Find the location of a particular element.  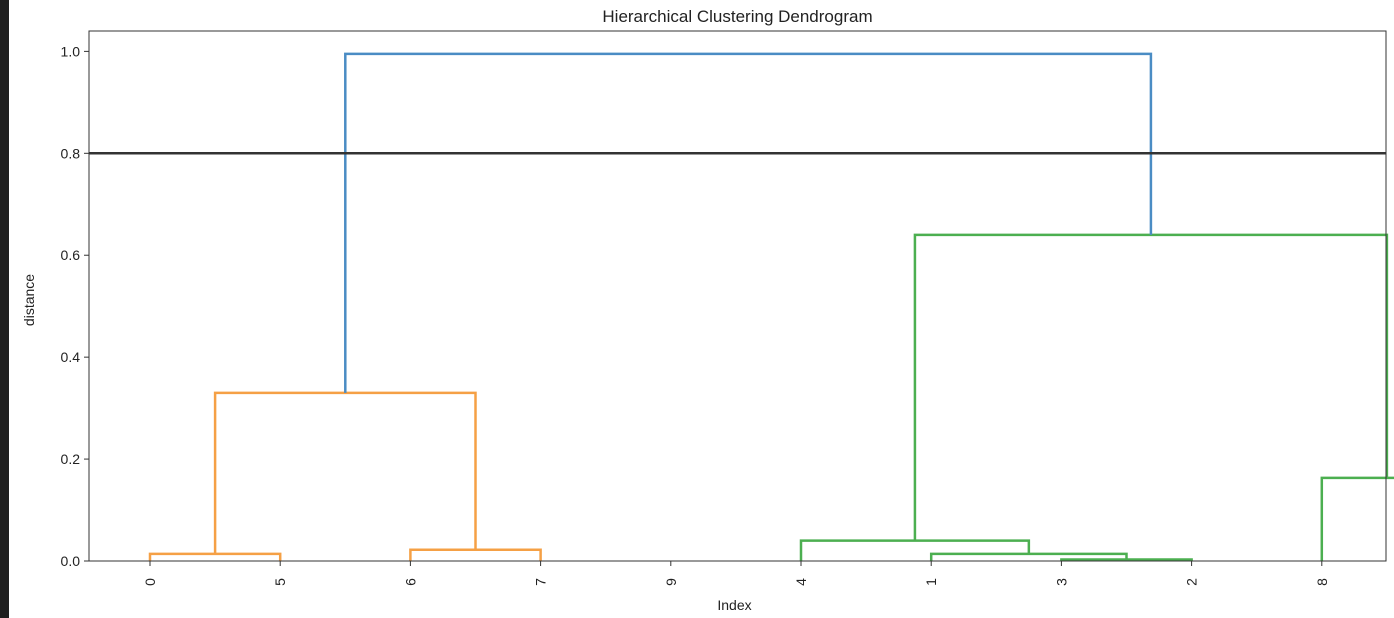

leaf-label: 5 is located at coordinates (280, 582).